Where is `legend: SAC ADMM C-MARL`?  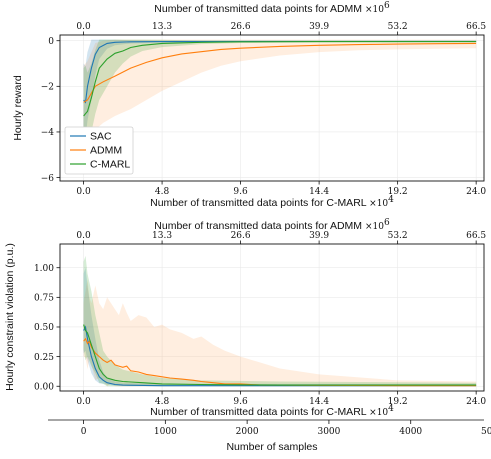
legend: SAC ADMM C-MARL is located at coordinates (99, 150).